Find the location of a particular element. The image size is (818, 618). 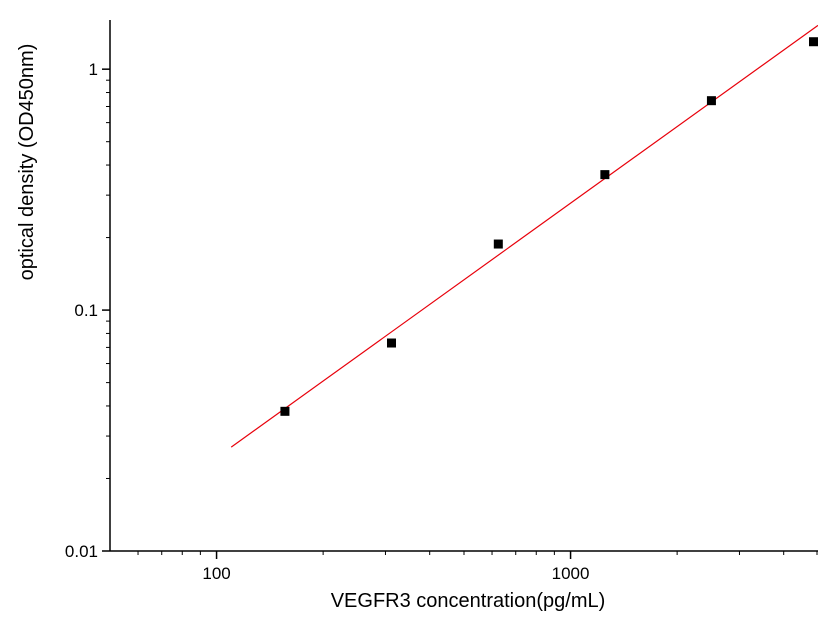

x-tick-label: 100 is located at coordinates (216, 573).